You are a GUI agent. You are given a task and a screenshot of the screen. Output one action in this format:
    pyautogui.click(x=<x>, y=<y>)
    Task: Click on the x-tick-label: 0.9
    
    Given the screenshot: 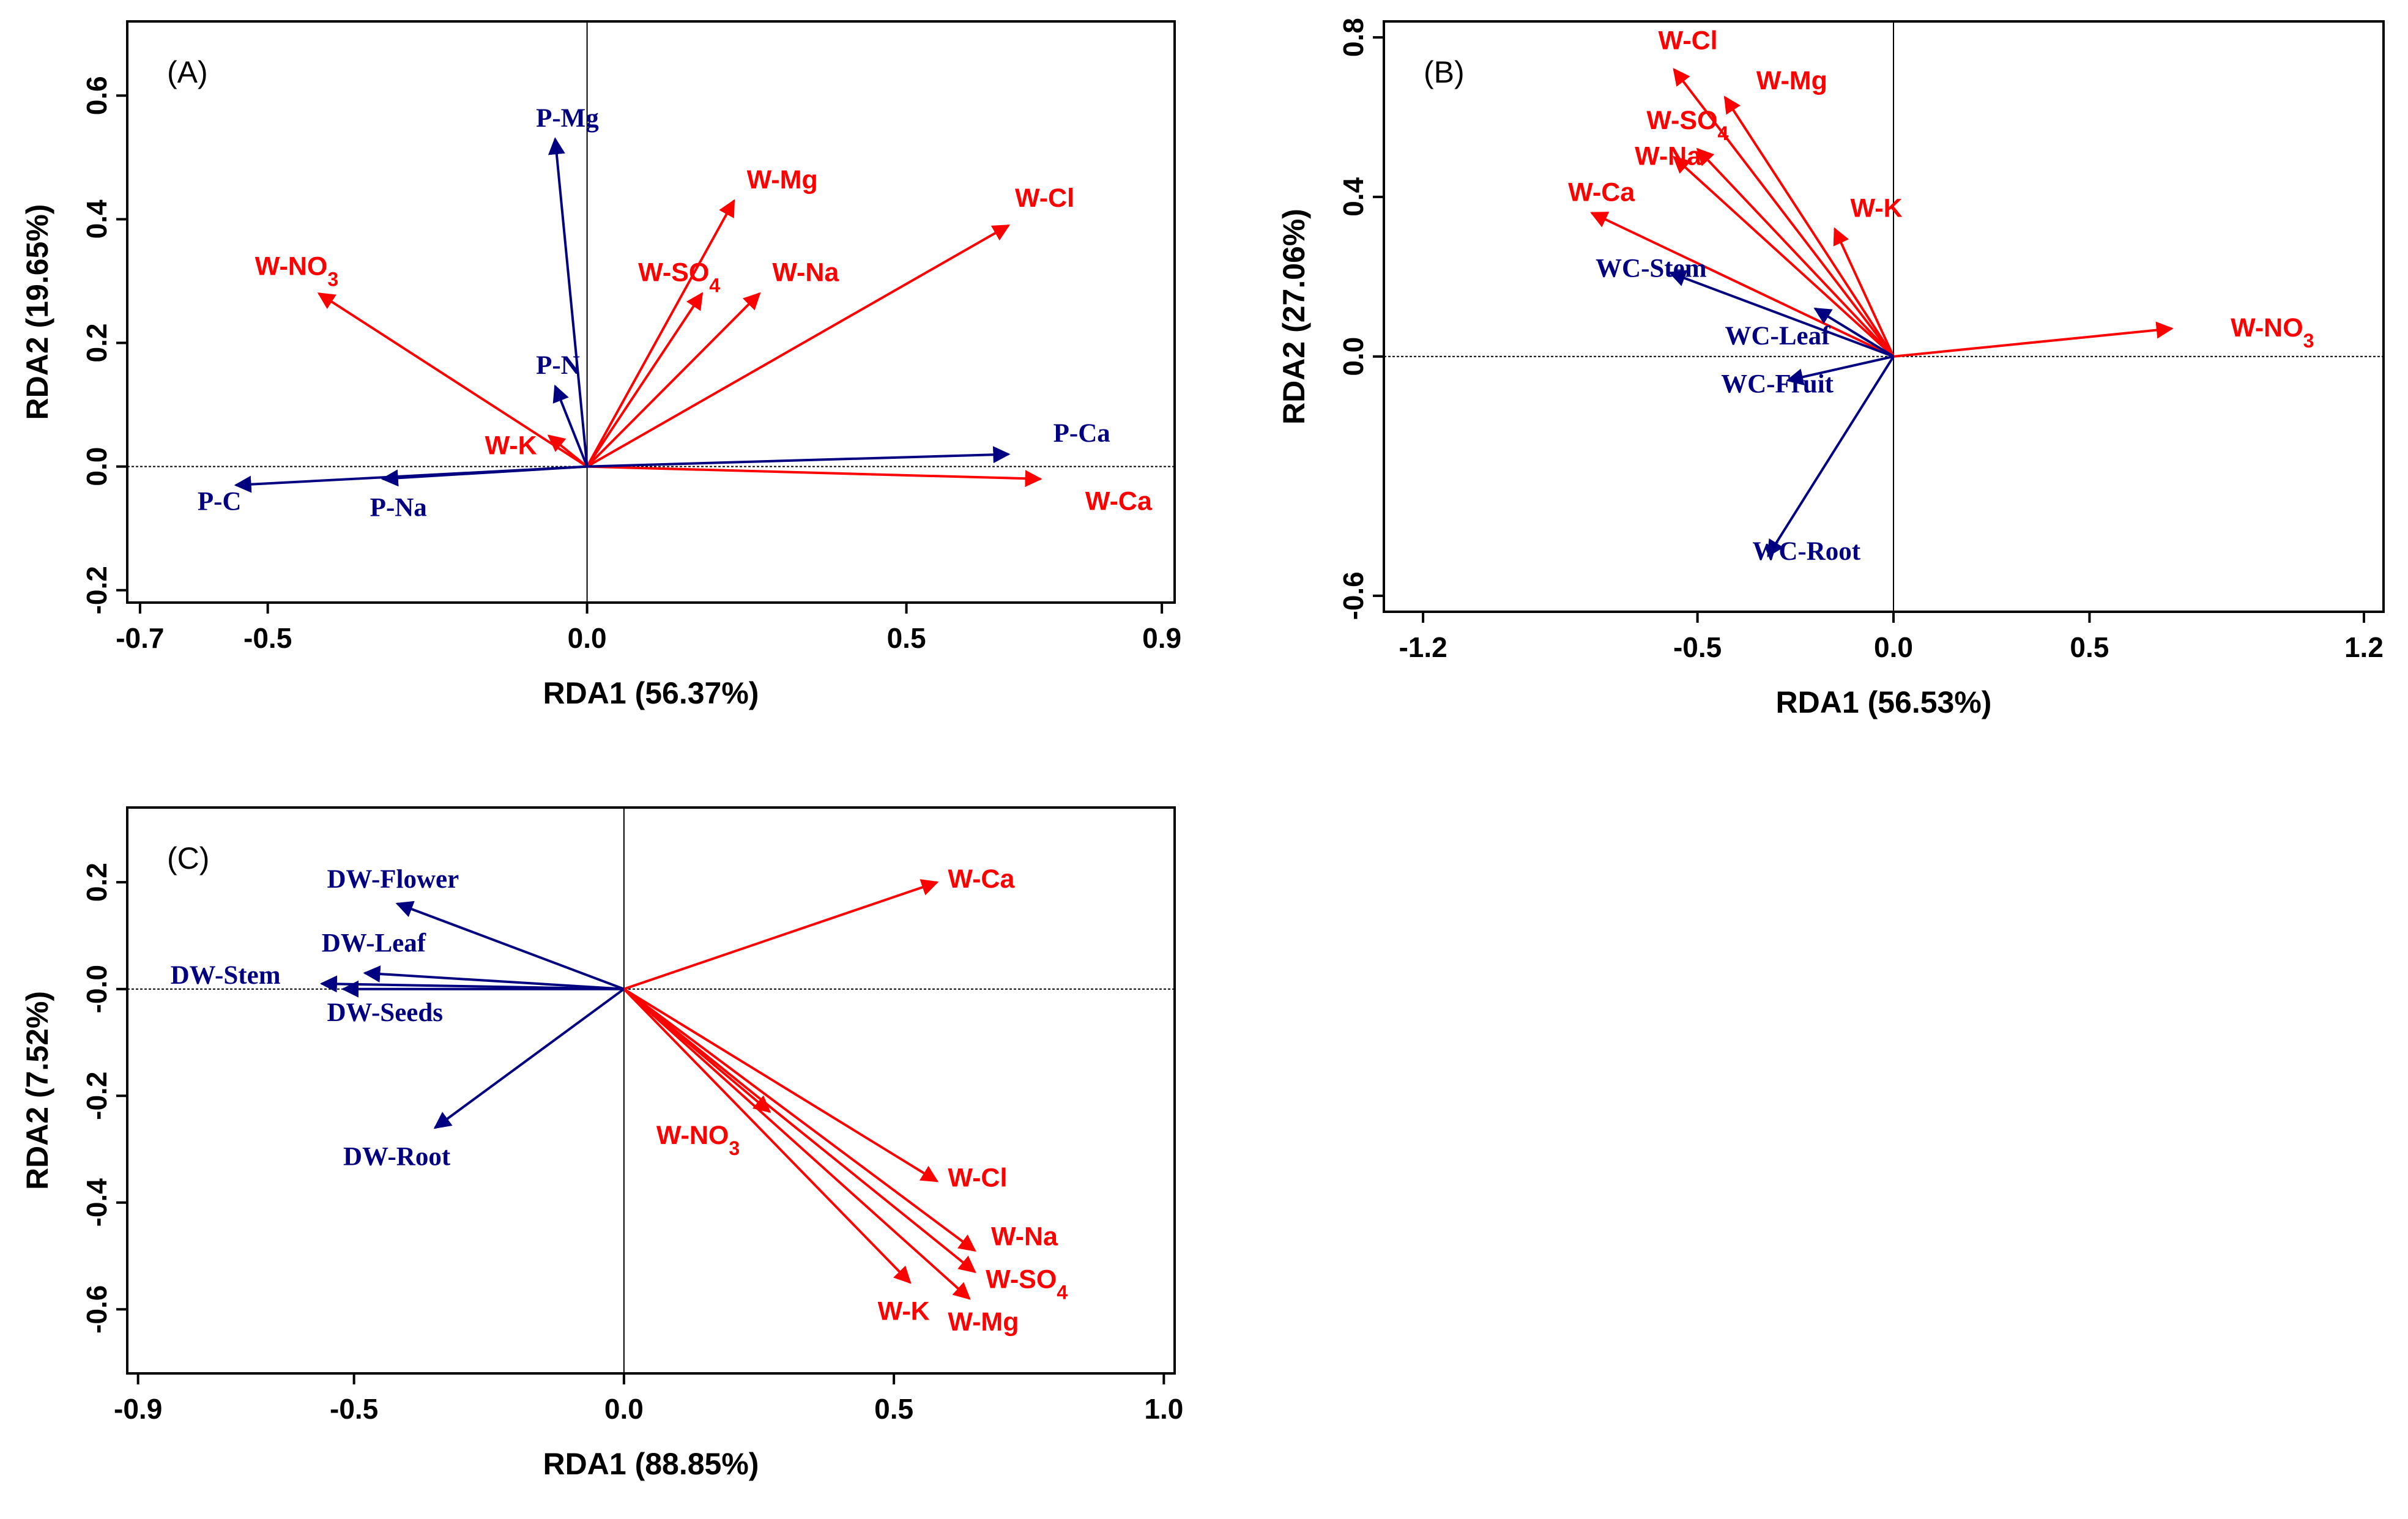 What is the action you would take?
    pyautogui.click(x=1161, y=638)
    